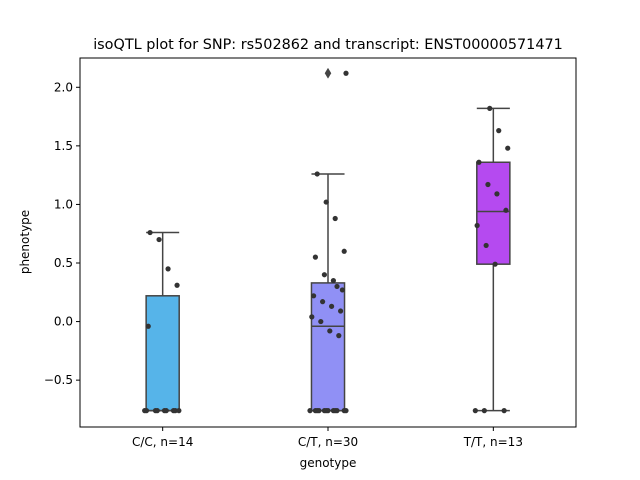 Image resolution: width=640 pixels, height=480 pixels. Describe the element at coordinates (328, 463) in the screenshot. I see `x-axis-label: genotype` at that location.